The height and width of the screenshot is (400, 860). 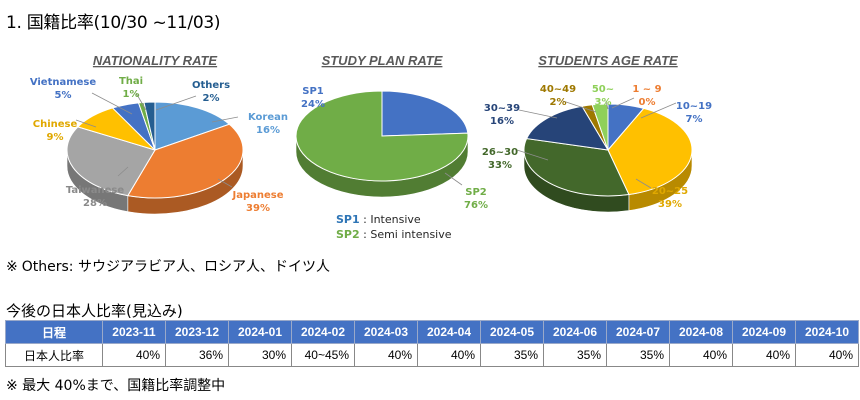 What do you see at coordinates (425, 113) in the screenshot?
I see `pie-slice-SP1` at bounding box center [425, 113].